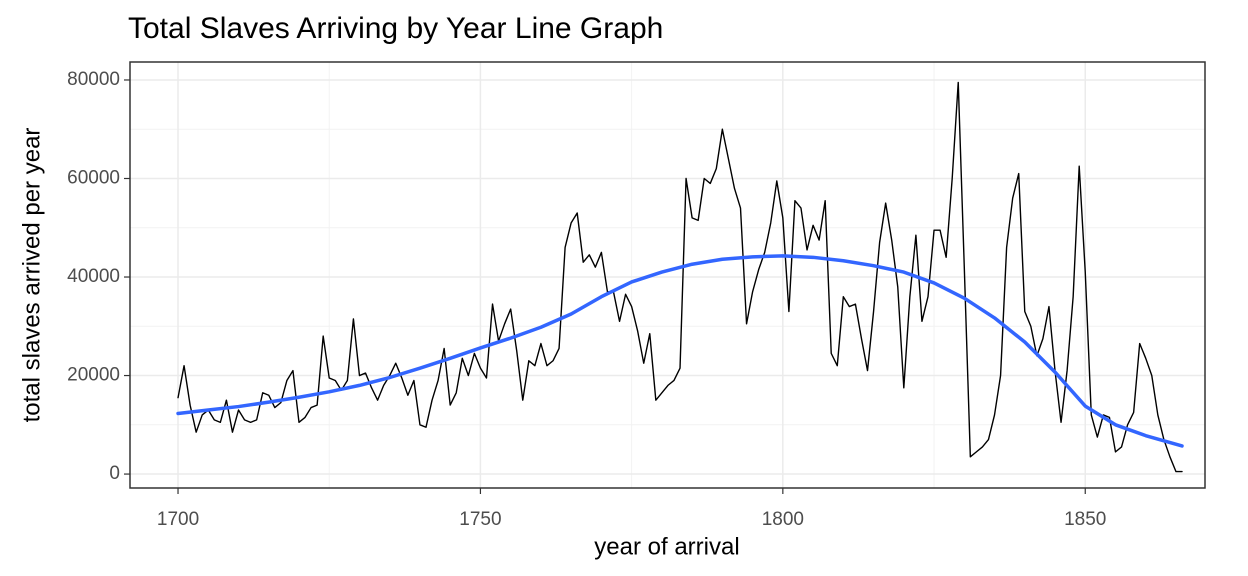 This screenshot has width=1248, height=576. Describe the element at coordinates (480, 519) in the screenshot. I see `x-tick-label: 1750` at that location.